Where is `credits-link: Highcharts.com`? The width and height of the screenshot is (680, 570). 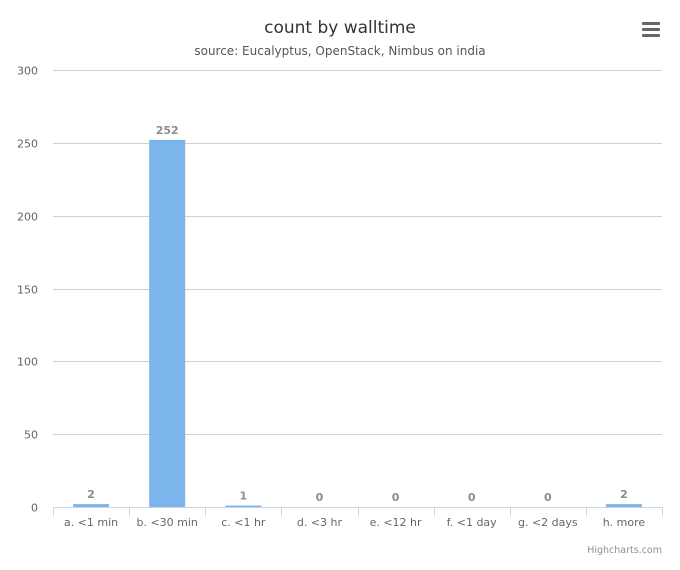
credits-link: Highcharts.com is located at coordinates (624, 550).